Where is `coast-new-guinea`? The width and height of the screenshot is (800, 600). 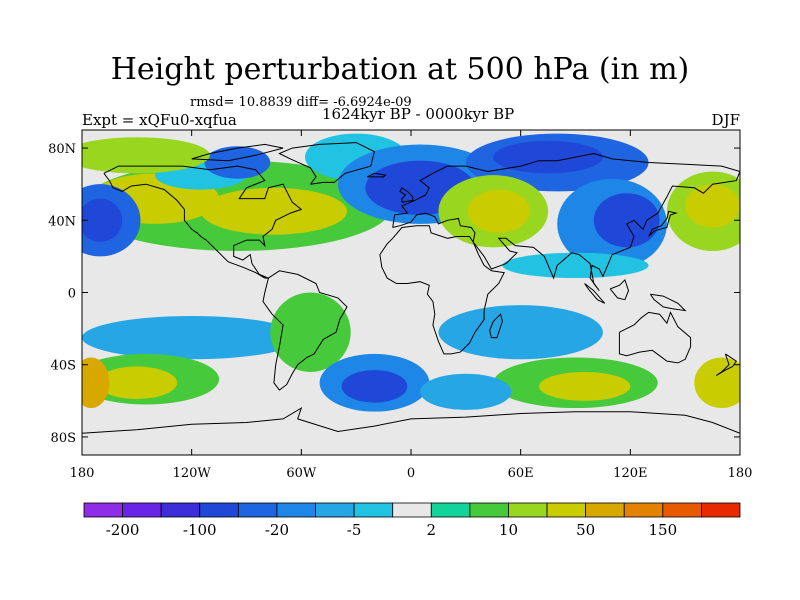
coast-new-guinea is located at coordinates (668, 302).